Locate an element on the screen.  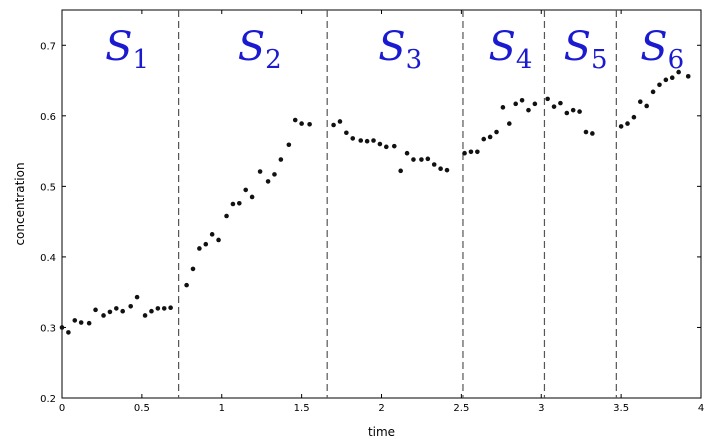
segment-label-s1: S1 is located at coordinates (127, 49).